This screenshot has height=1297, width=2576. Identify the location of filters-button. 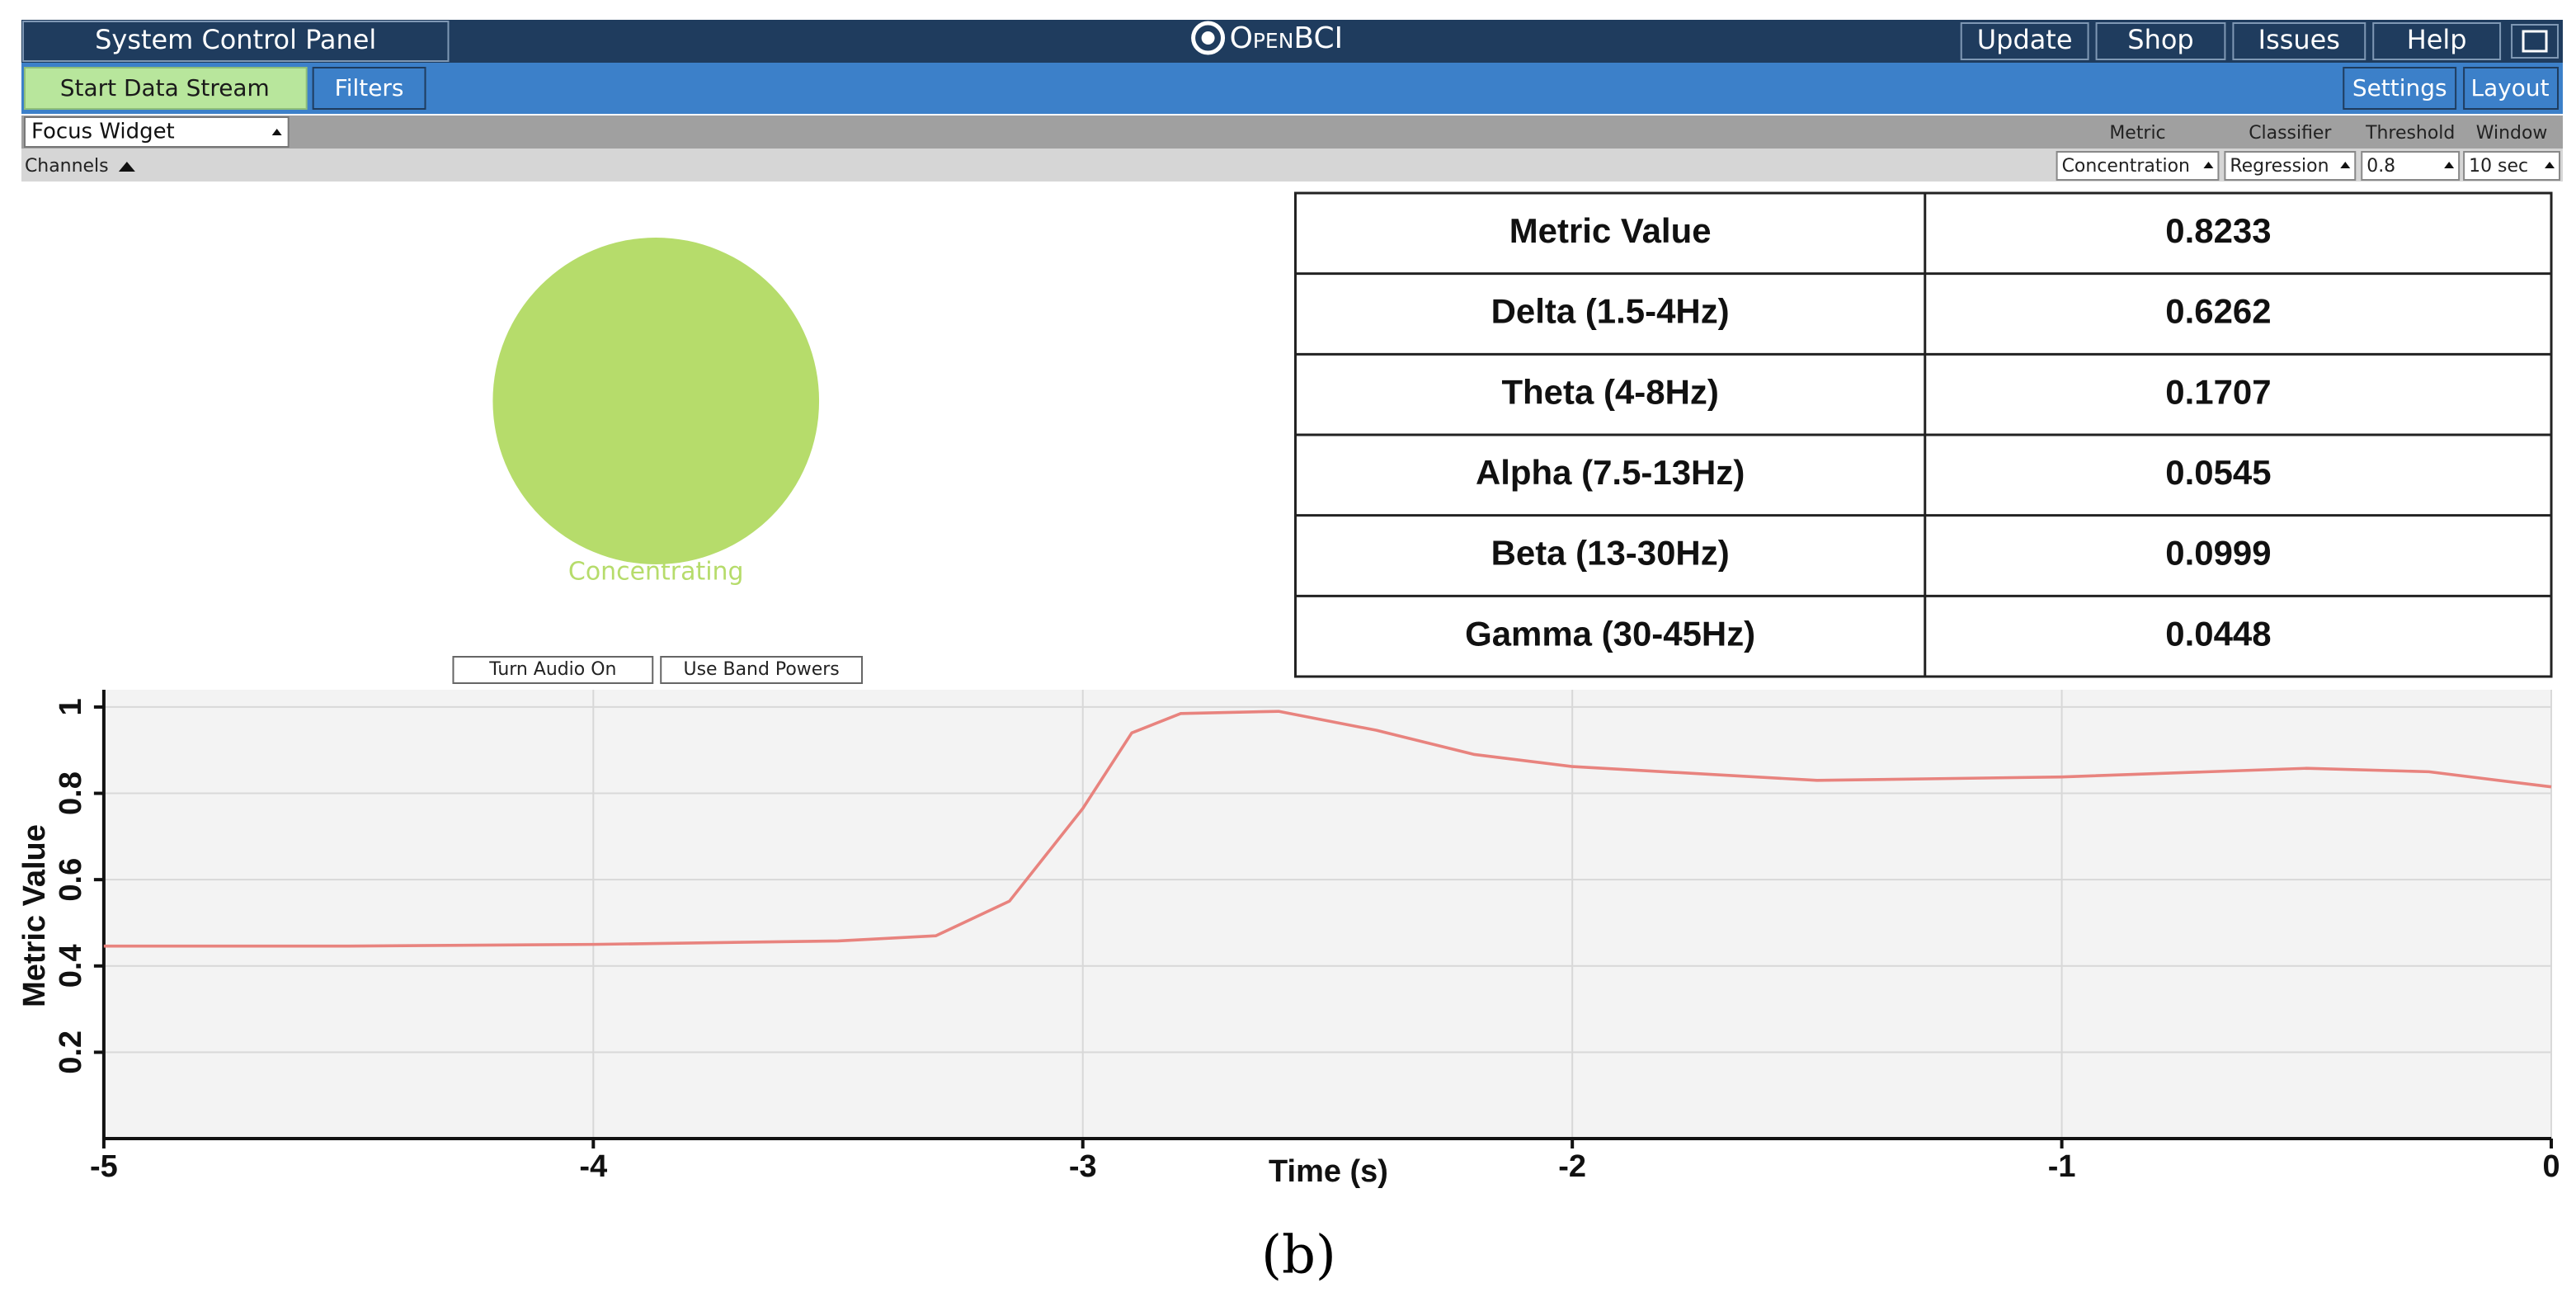
(369, 88).